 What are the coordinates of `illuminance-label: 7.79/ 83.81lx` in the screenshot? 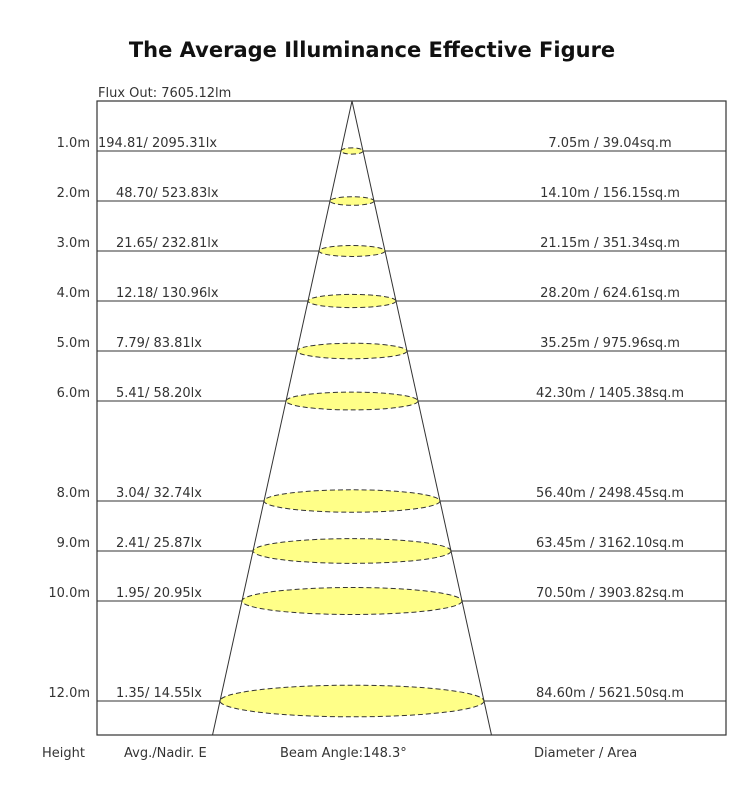 It's located at (159, 343).